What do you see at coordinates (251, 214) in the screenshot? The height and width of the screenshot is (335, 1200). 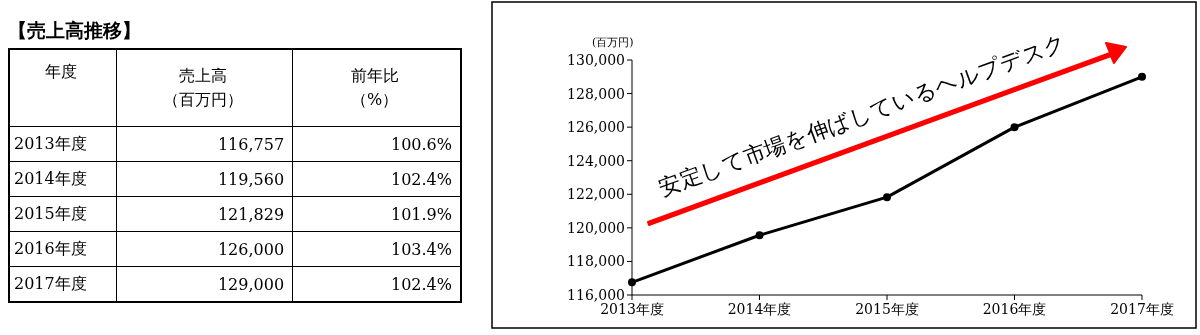 I see `text: 121,829` at bounding box center [251, 214].